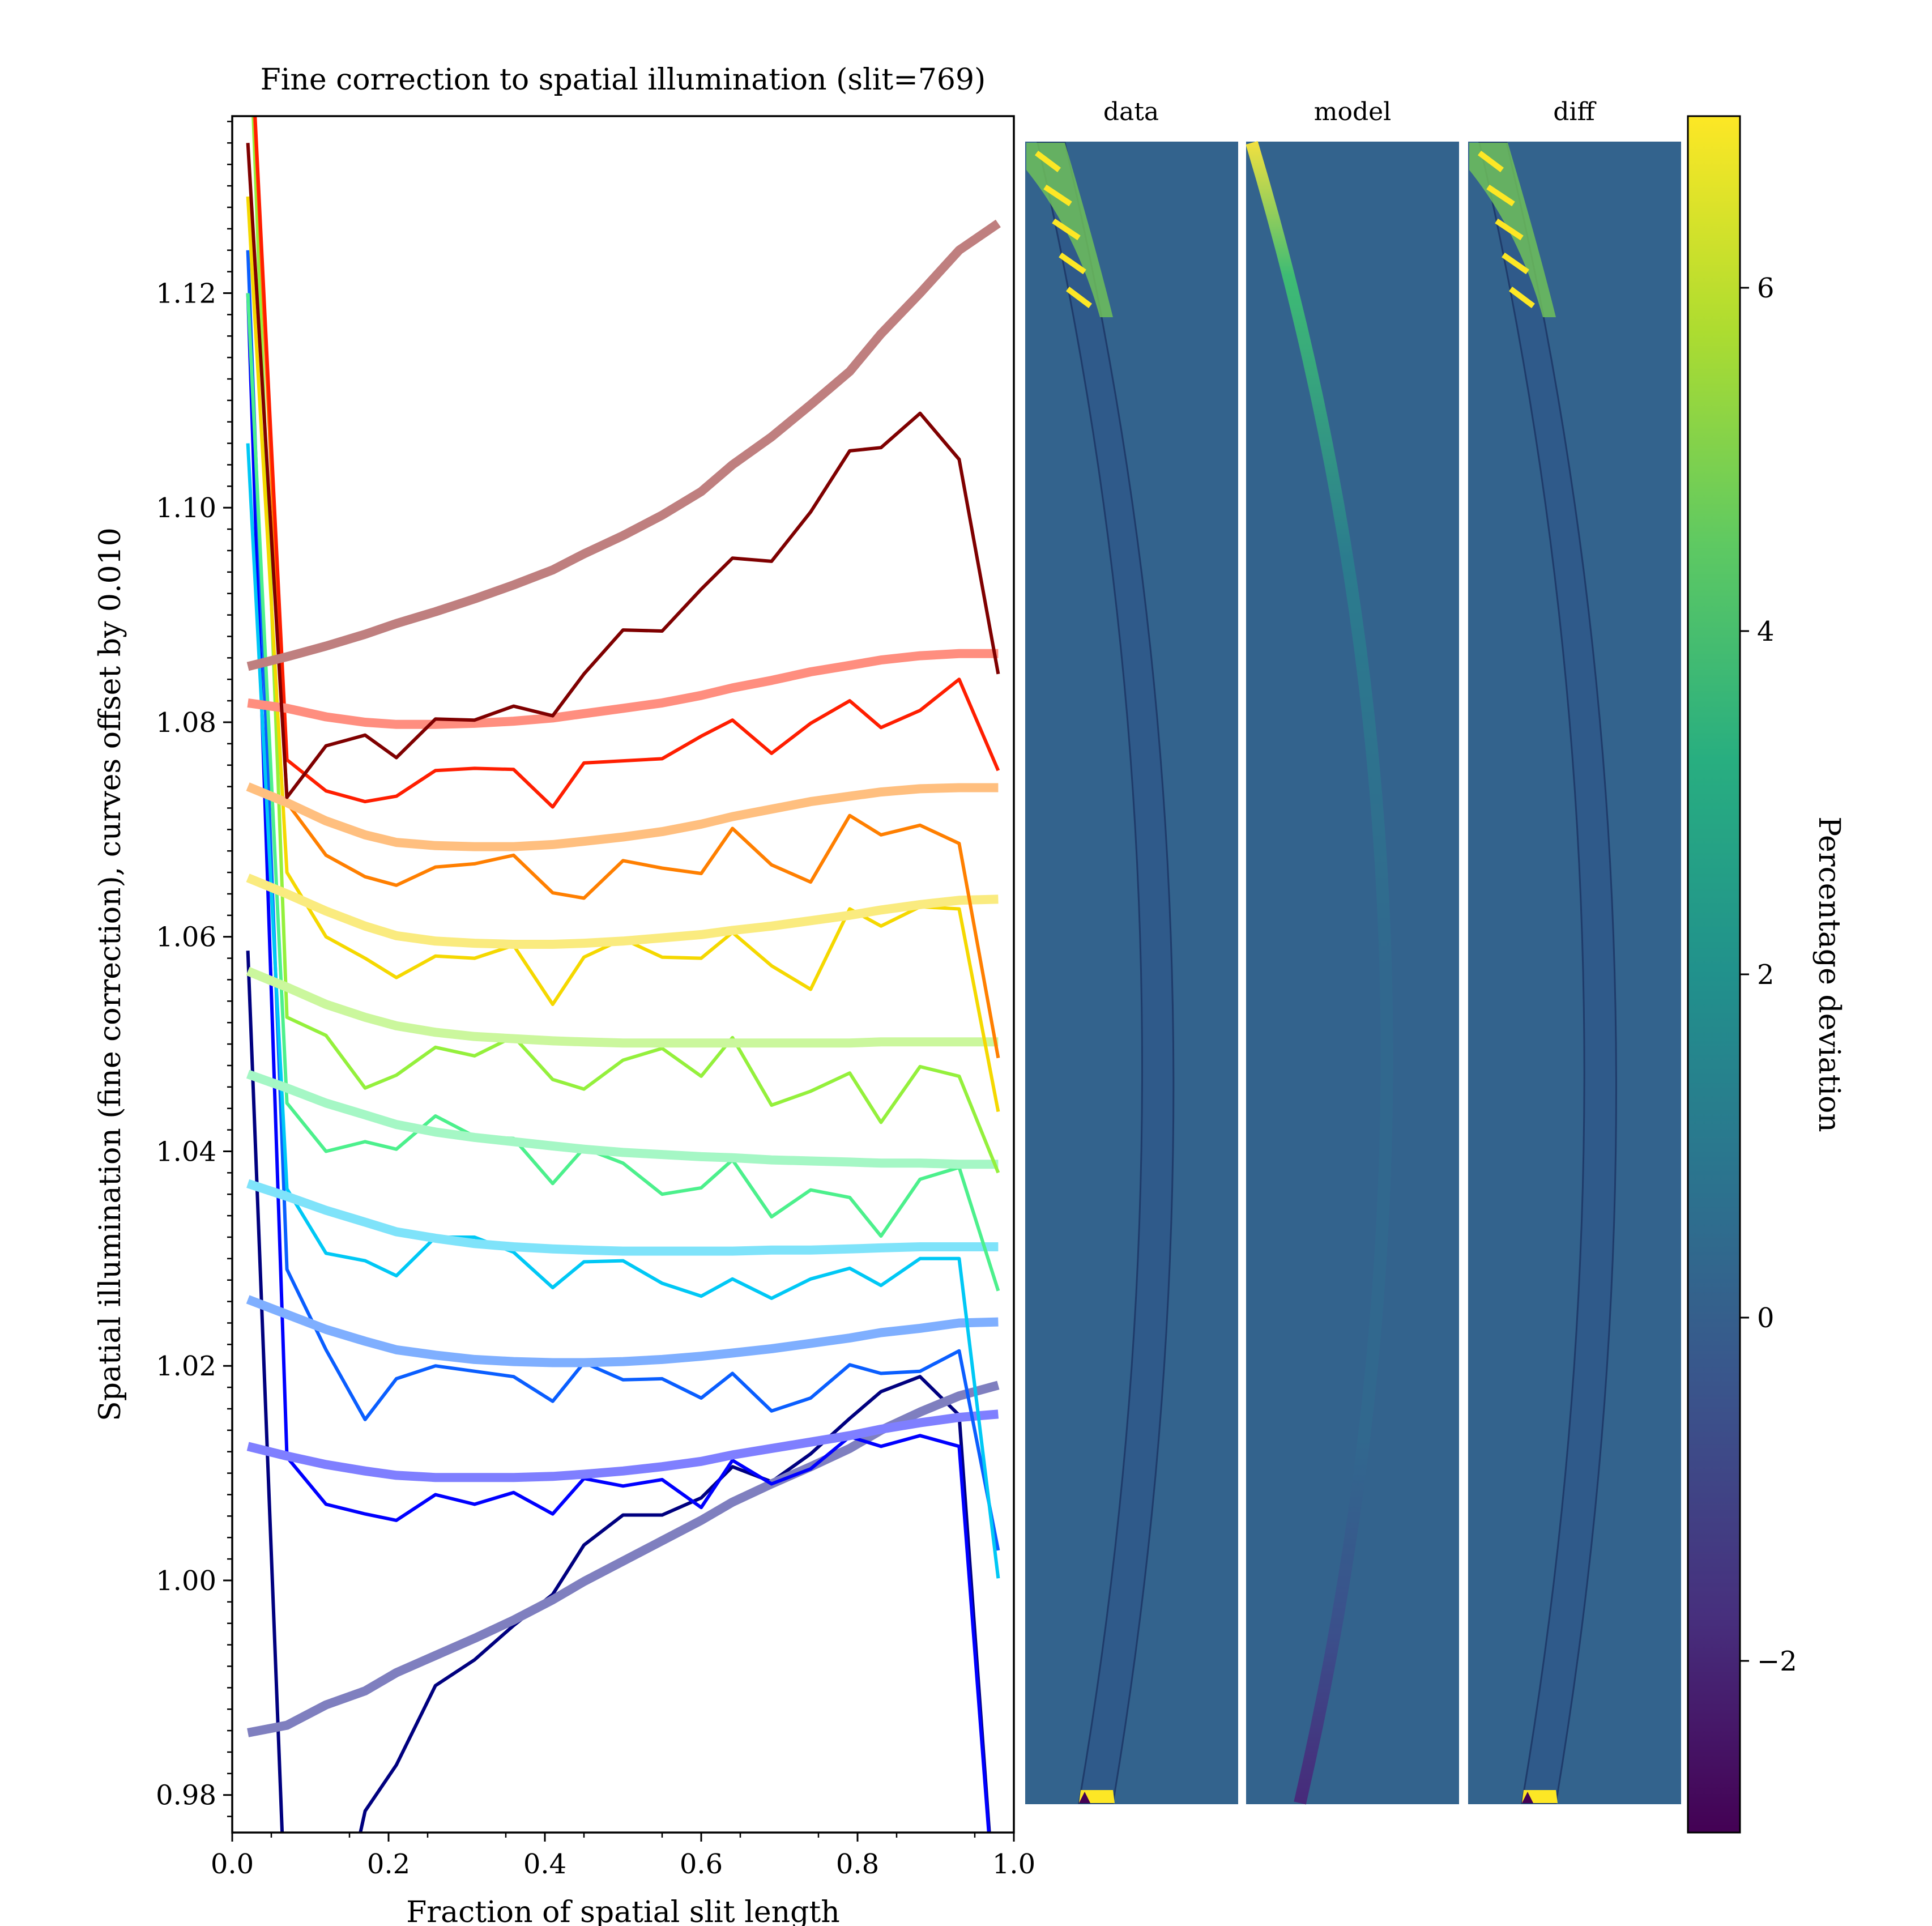  What do you see at coordinates (186, 1151) in the screenshot?
I see `y-tick-label: 1.04` at bounding box center [186, 1151].